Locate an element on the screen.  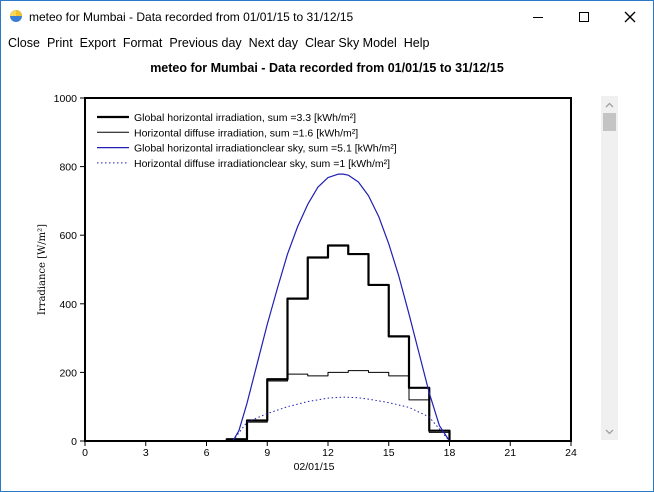
x-tick-label: 15 is located at coordinates (389, 453).